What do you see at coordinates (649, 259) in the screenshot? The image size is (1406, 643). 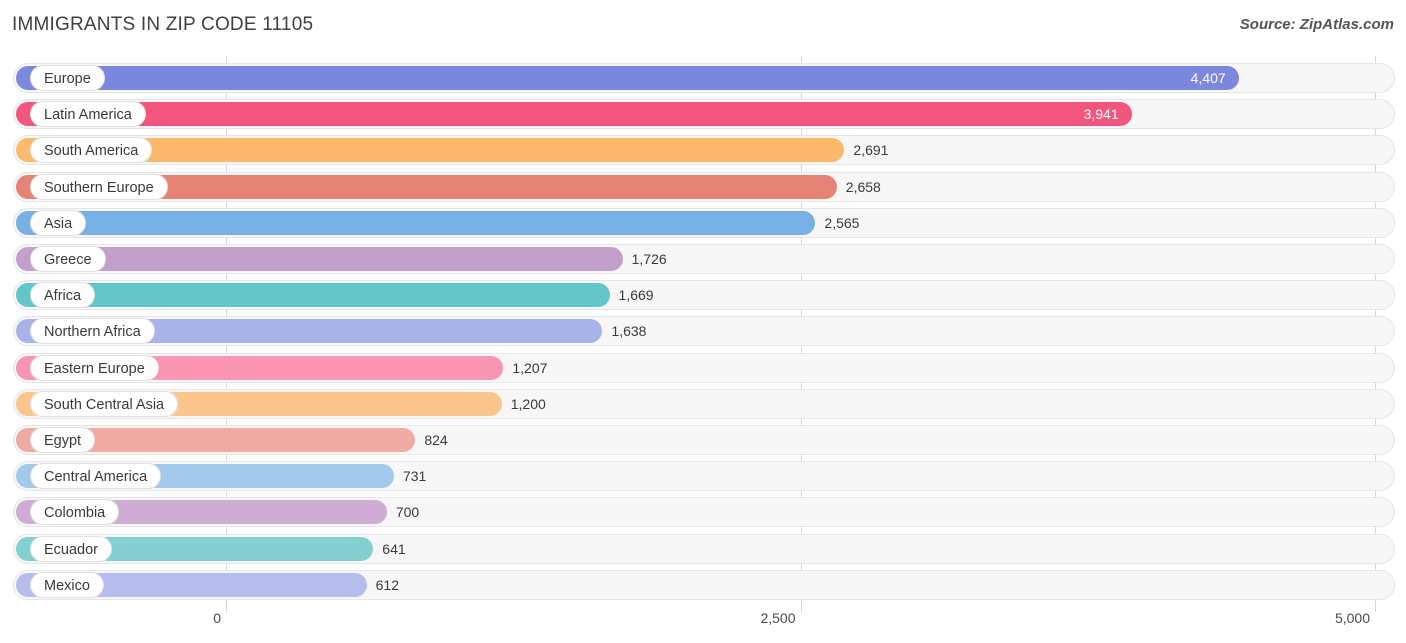 I see `bar-value-label: 1,726` at bounding box center [649, 259].